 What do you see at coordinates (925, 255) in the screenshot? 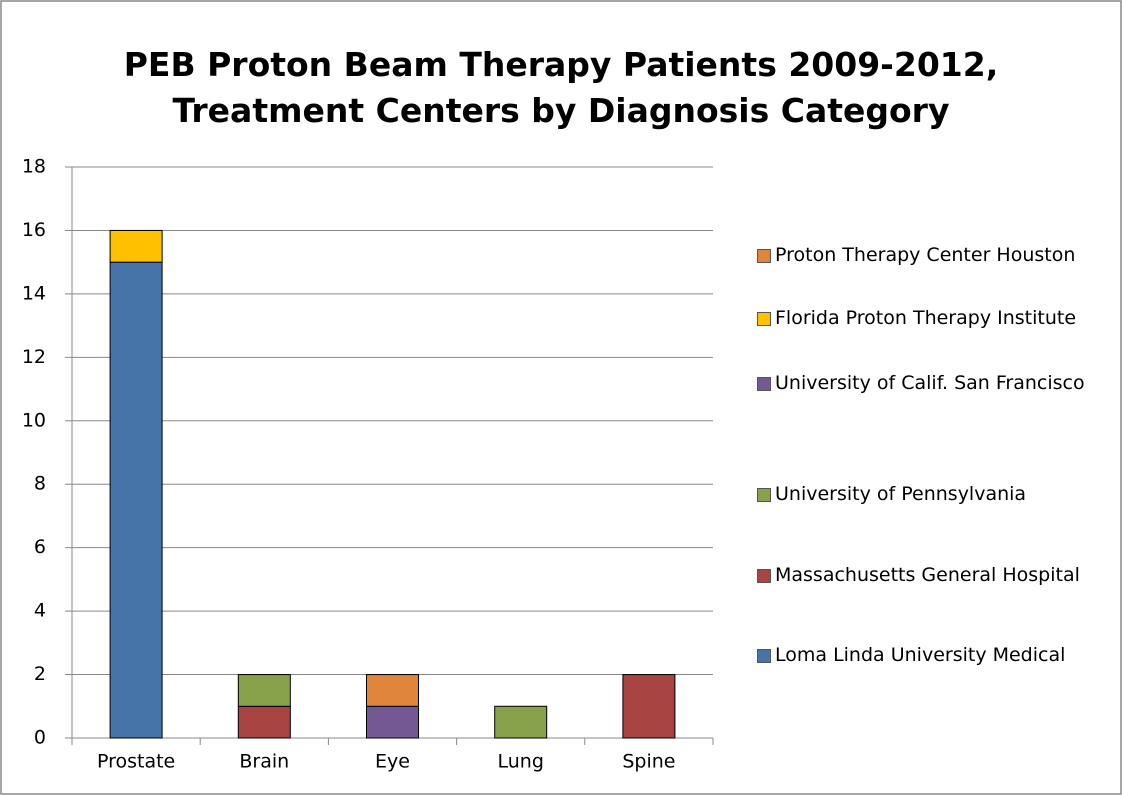
I see `legend-label: Proton Therapy Center Houston` at bounding box center [925, 255].